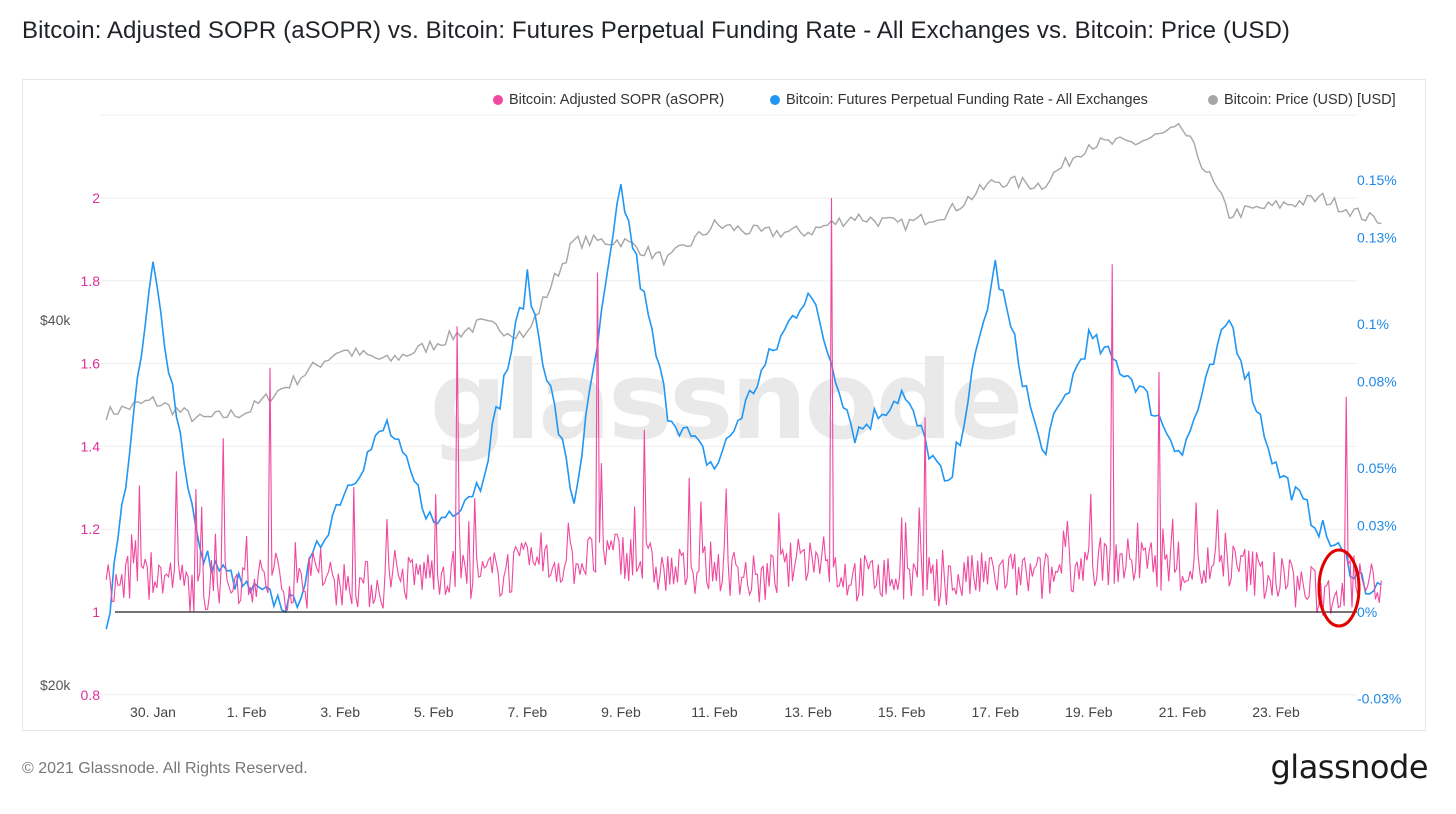  I want to click on right-axis: -0.03% 0% 0.03% 0.05% 0.08% 0.1% 0.13% 0.15%, so click(1379, 439).